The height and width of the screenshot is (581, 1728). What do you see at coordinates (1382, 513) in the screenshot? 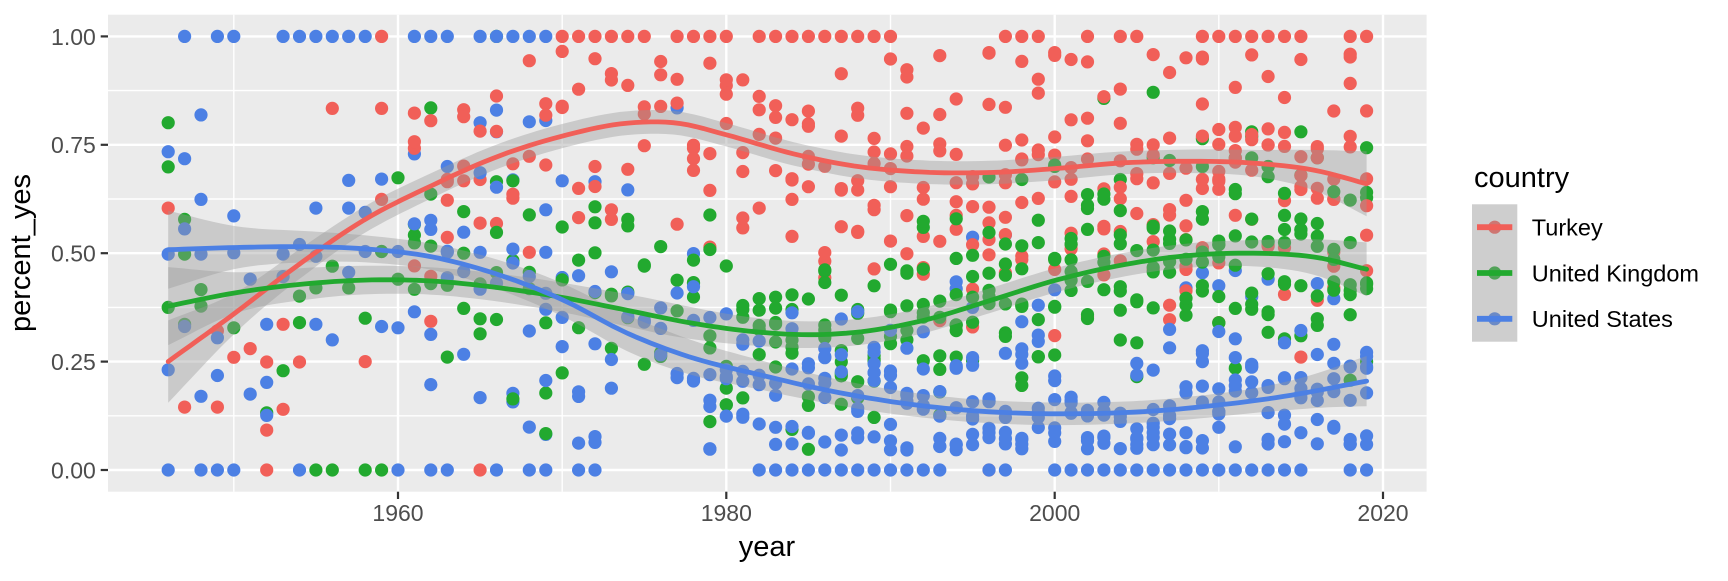
I see `svg-text: 2020` at bounding box center [1382, 513].